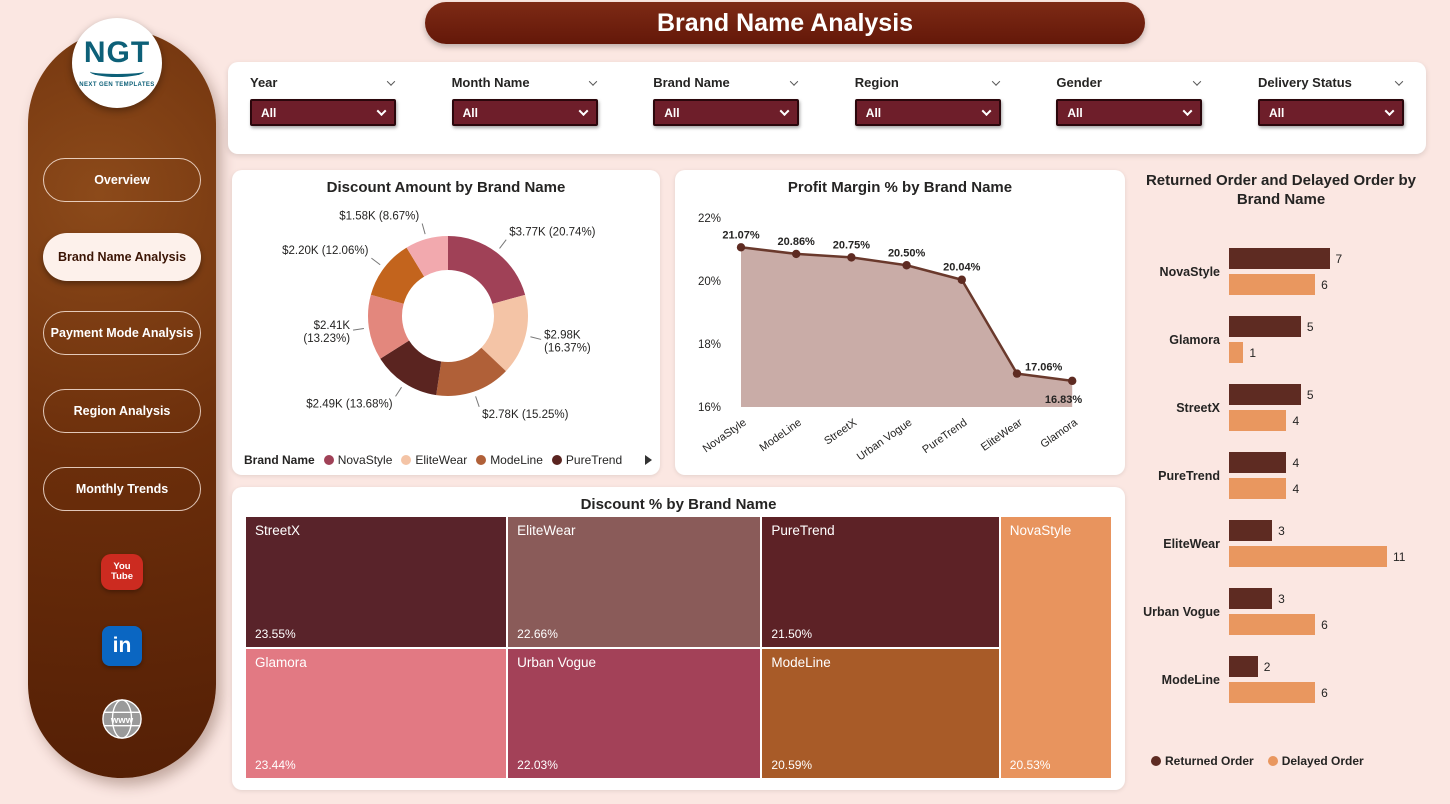 This screenshot has height=804, width=1450. Describe the element at coordinates (357, 460) in the screenshot. I see `legend-item: NovaStyle` at that location.